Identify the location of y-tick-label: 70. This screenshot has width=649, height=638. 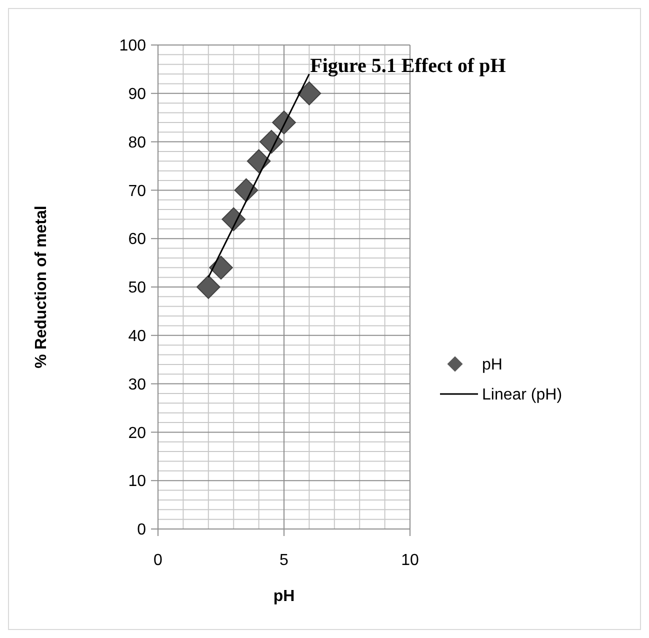
(137, 191).